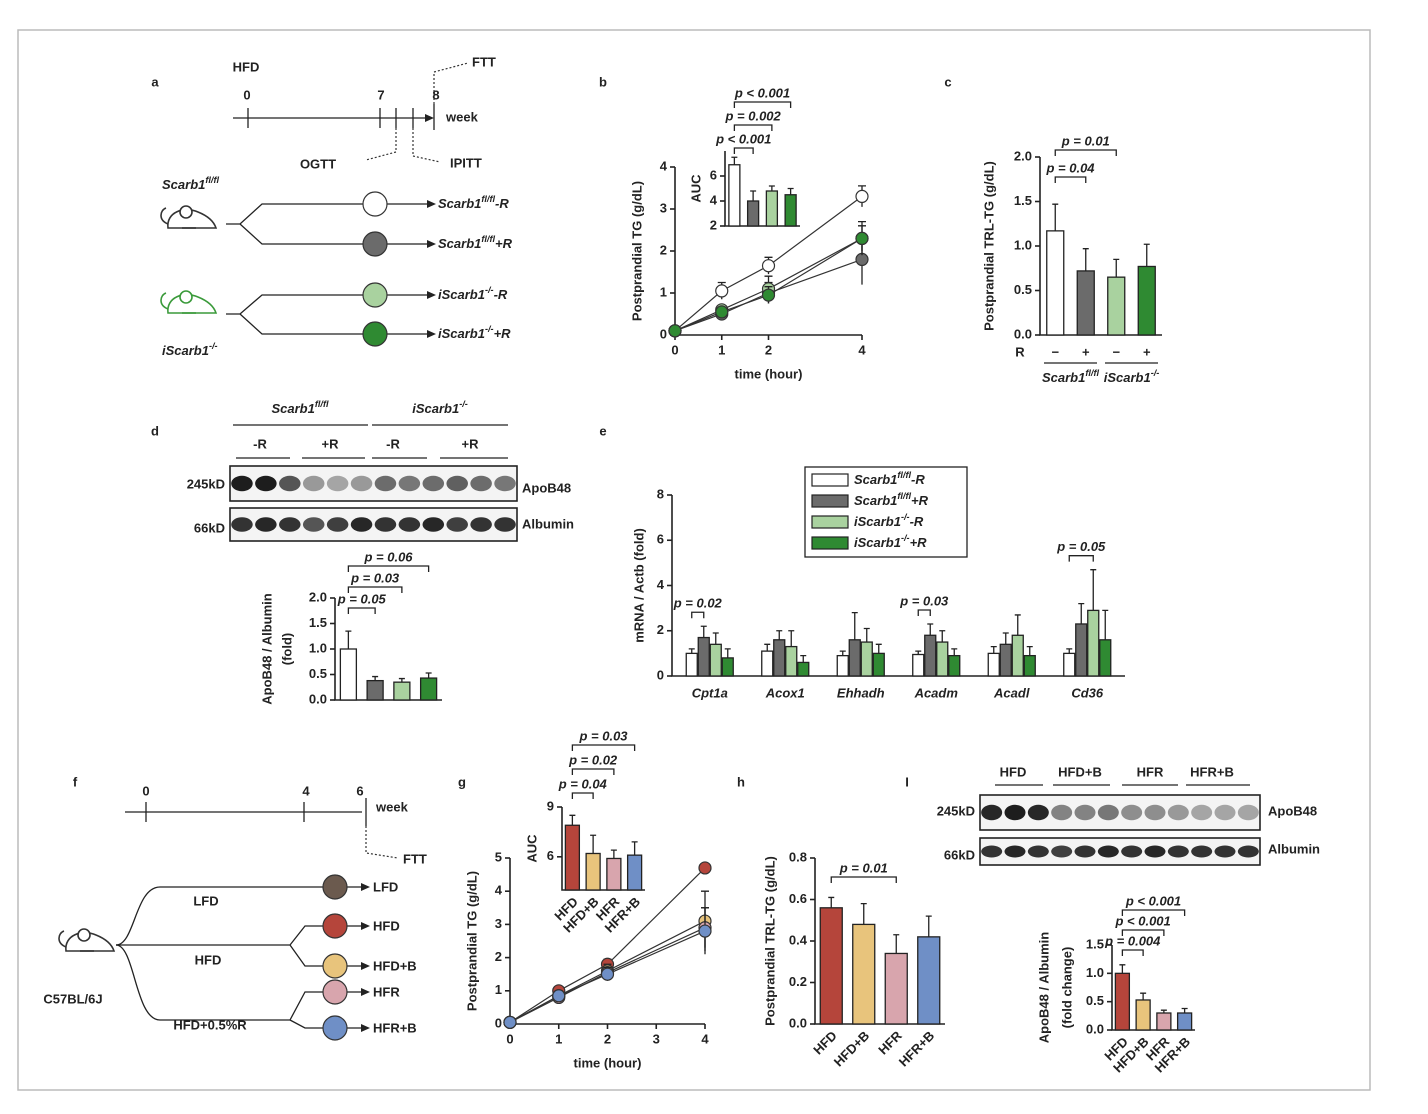  I want to click on y-axis-label: ApoB48 / Albumin, so click(1043, 988).